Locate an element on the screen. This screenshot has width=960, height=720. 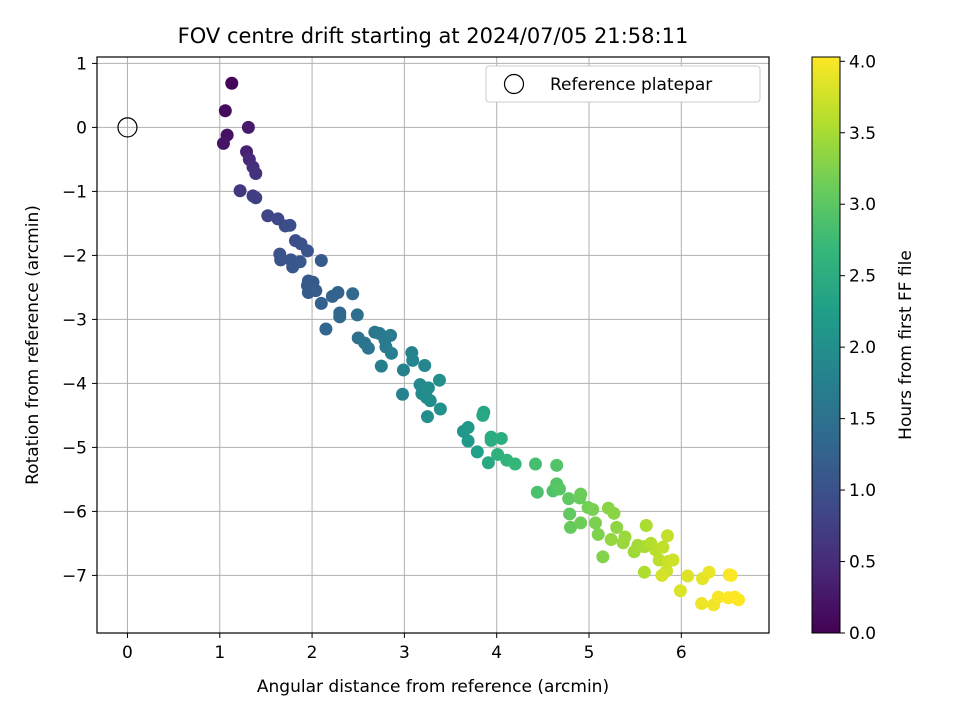
colorbar-tick-label: 1.5 is located at coordinates (862, 420).